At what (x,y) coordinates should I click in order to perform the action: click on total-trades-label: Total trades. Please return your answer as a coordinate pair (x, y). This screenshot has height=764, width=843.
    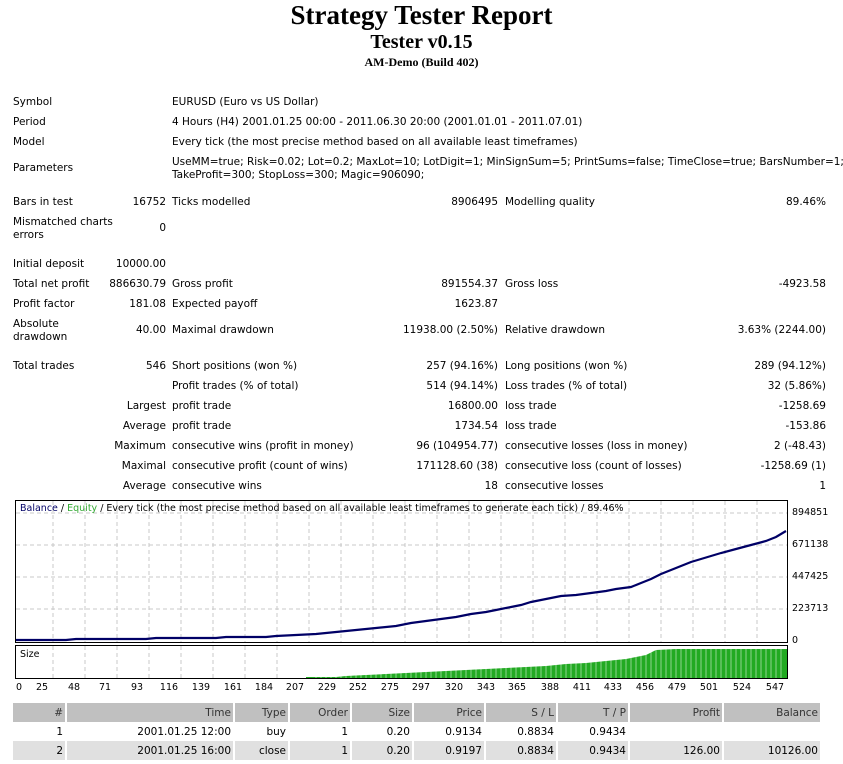
    Looking at the image, I should click on (44, 366).